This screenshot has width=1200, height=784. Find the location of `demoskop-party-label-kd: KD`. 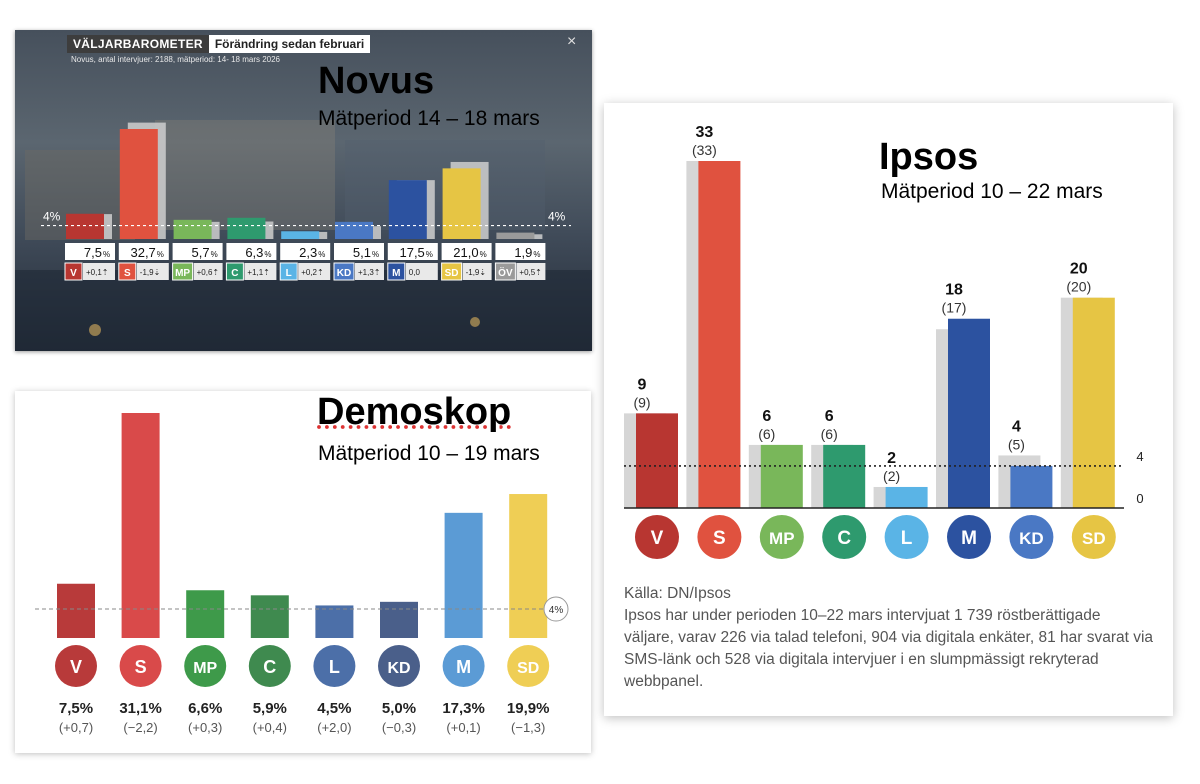

demoskop-party-label-kd: KD is located at coordinates (398, 668).